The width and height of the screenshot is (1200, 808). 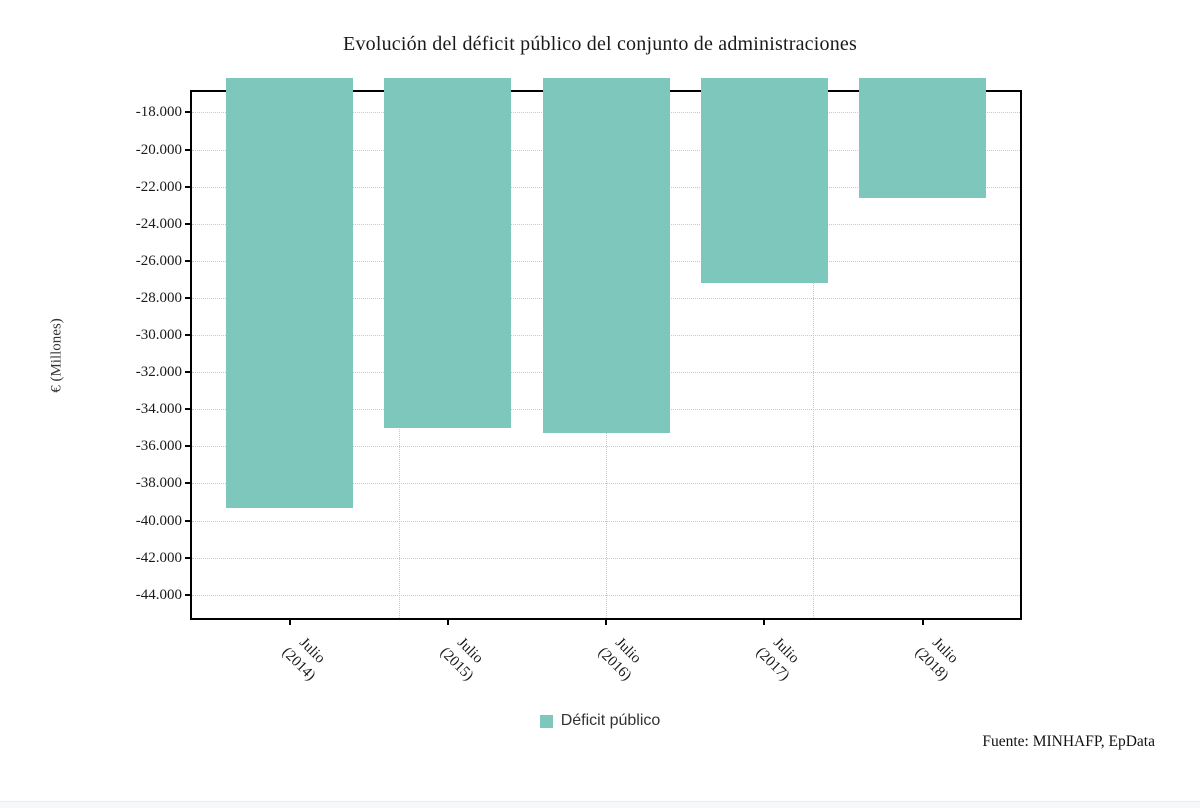 I want to click on bottom-strip, so click(x=600, y=804).